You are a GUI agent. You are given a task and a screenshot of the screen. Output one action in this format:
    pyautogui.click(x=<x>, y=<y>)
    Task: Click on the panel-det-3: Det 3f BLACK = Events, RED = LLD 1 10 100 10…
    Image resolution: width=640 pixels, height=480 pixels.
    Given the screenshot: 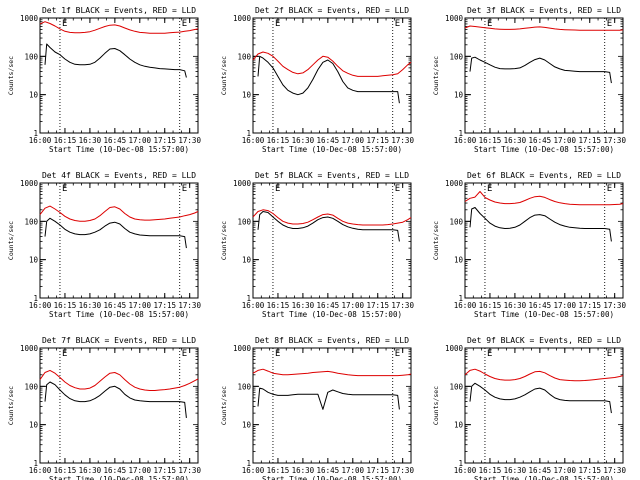 What is the action you would take?
    pyautogui.click(x=529, y=80)
    